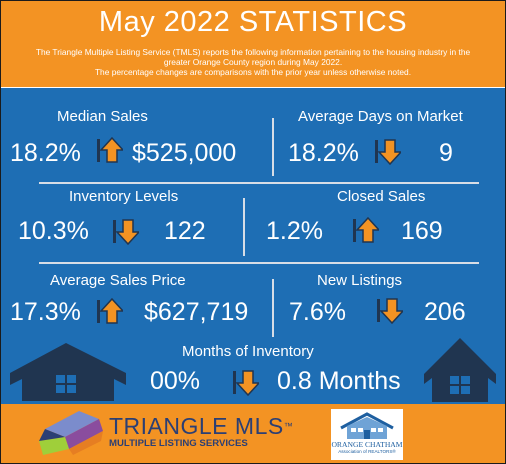 This screenshot has height=464, width=506. What do you see at coordinates (253, 22) in the screenshot?
I see `page-title: May 2022 STATISTICS` at bounding box center [253, 22].